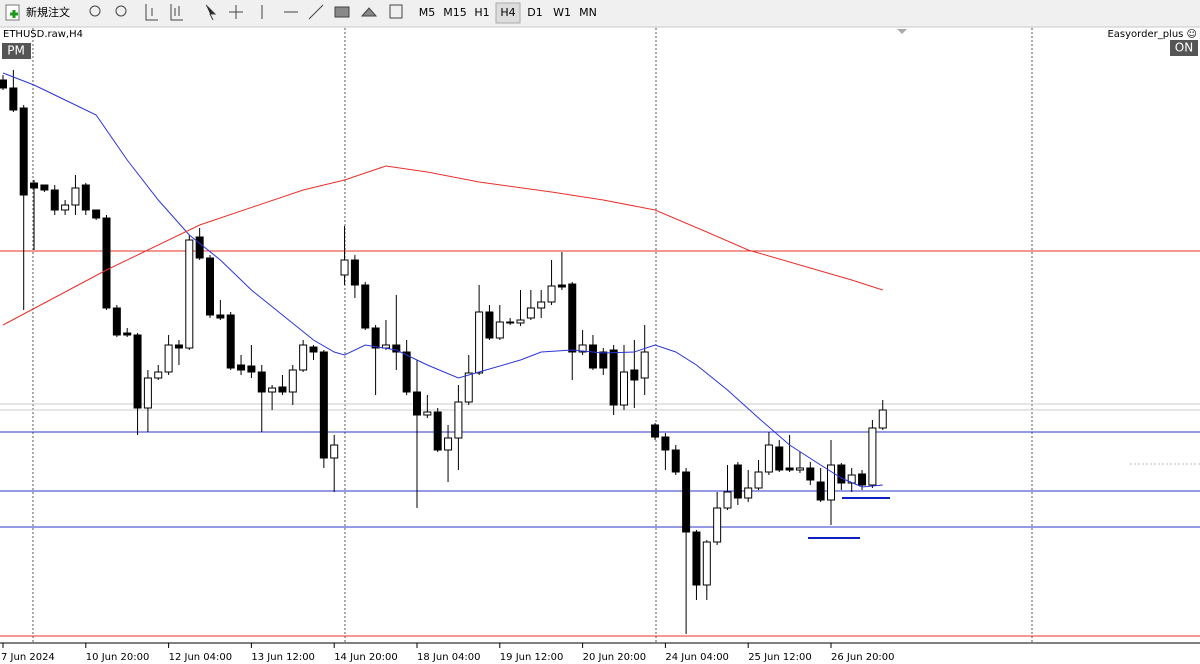  I want to click on pm-badge: PM, so click(16, 51).